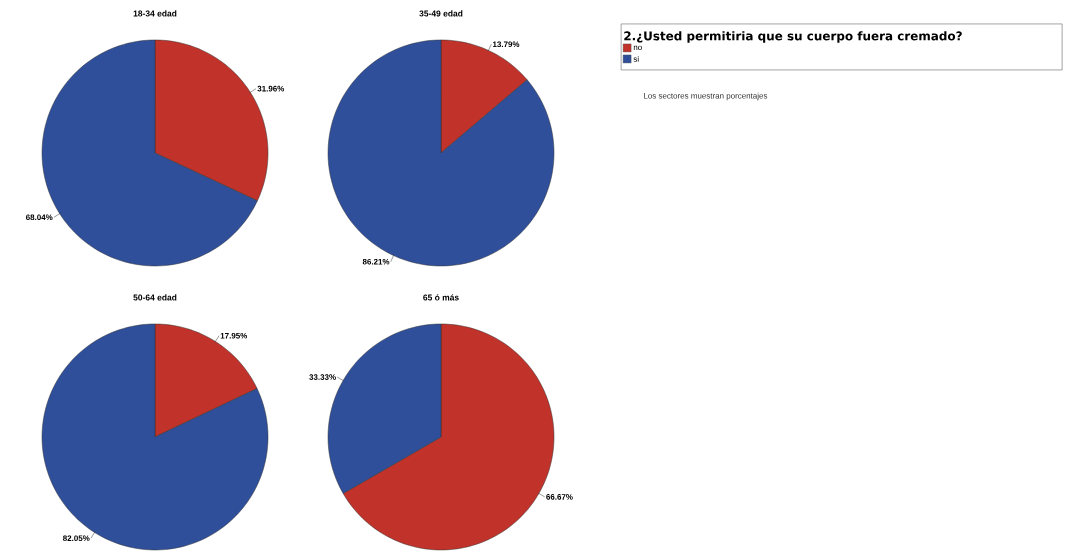 This screenshot has height=551, width=1065. What do you see at coordinates (793, 37) in the screenshot?
I see `legend-title: 2.¿Usted permitiria que su cuerpo fuera cremado?` at bounding box center [793, 37].